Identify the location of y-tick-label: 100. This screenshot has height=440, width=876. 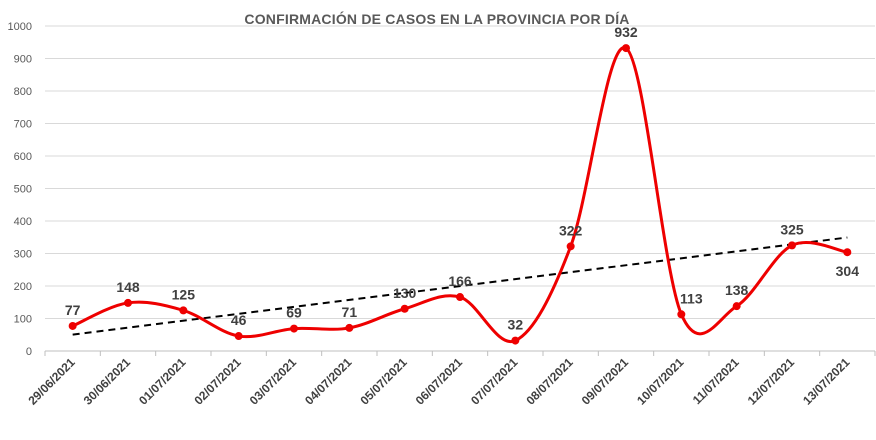
(23, 320).